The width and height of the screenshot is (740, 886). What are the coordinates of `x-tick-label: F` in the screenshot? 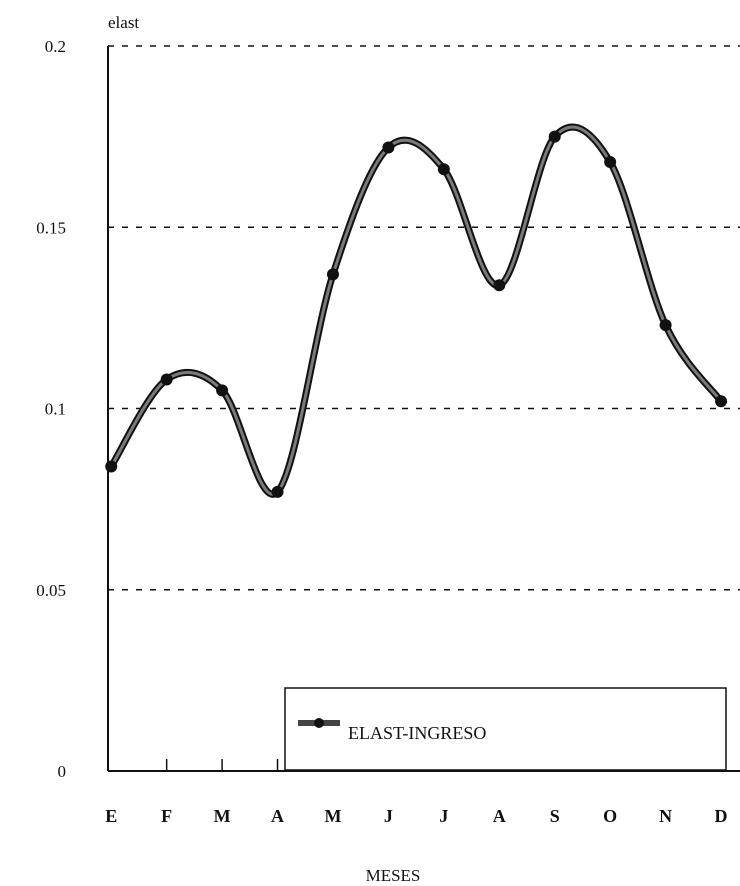 It's located at (166, 816).